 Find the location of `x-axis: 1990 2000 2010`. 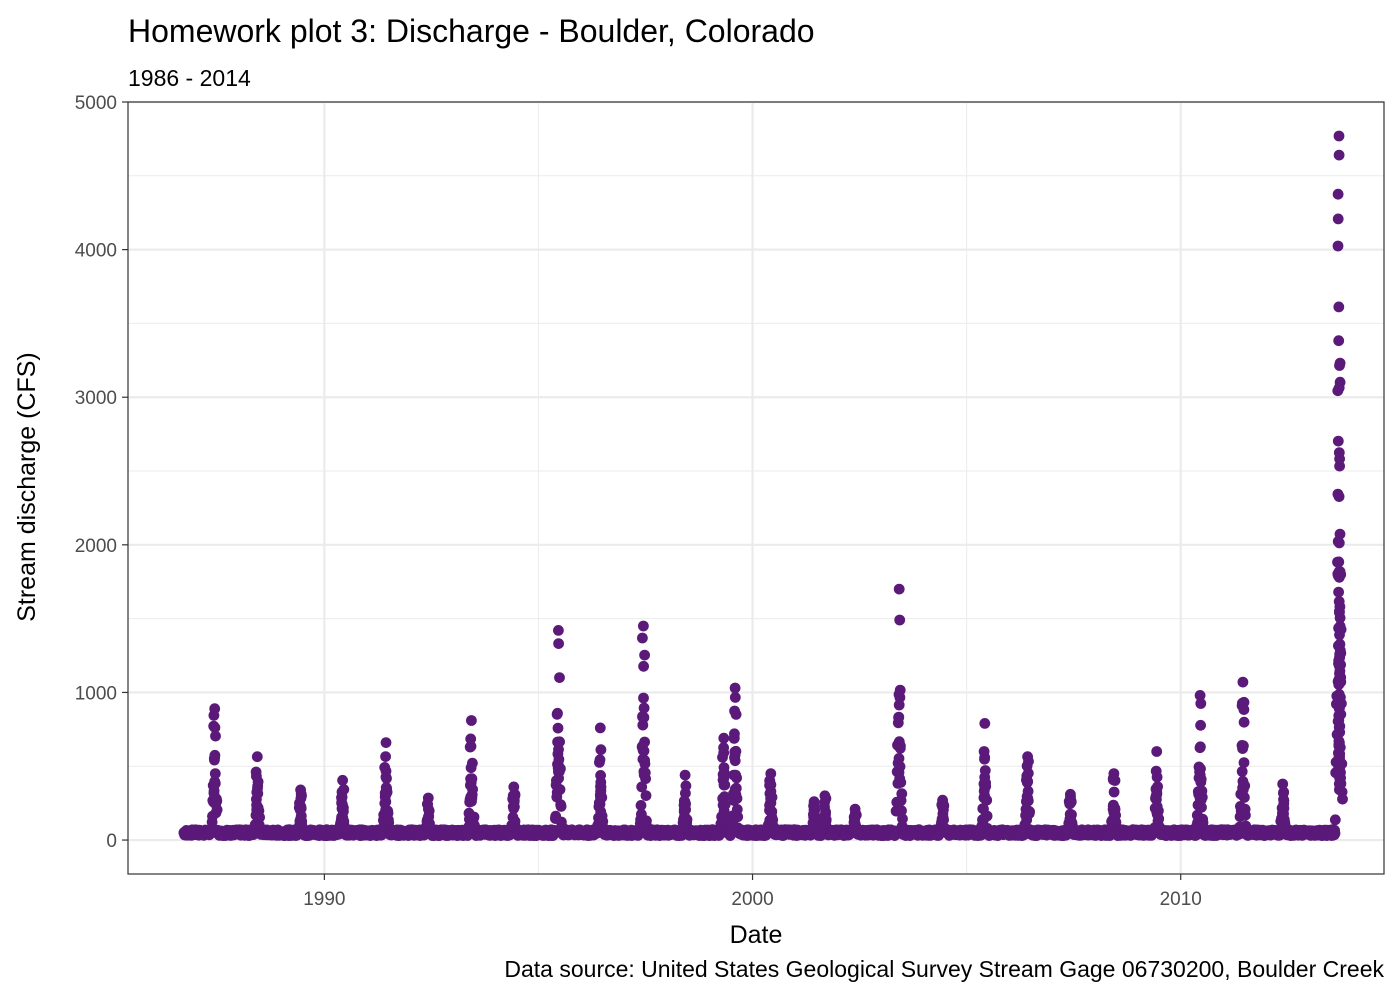

x-axis: 1990 2000 2010 is located at coordinates (752, 892).